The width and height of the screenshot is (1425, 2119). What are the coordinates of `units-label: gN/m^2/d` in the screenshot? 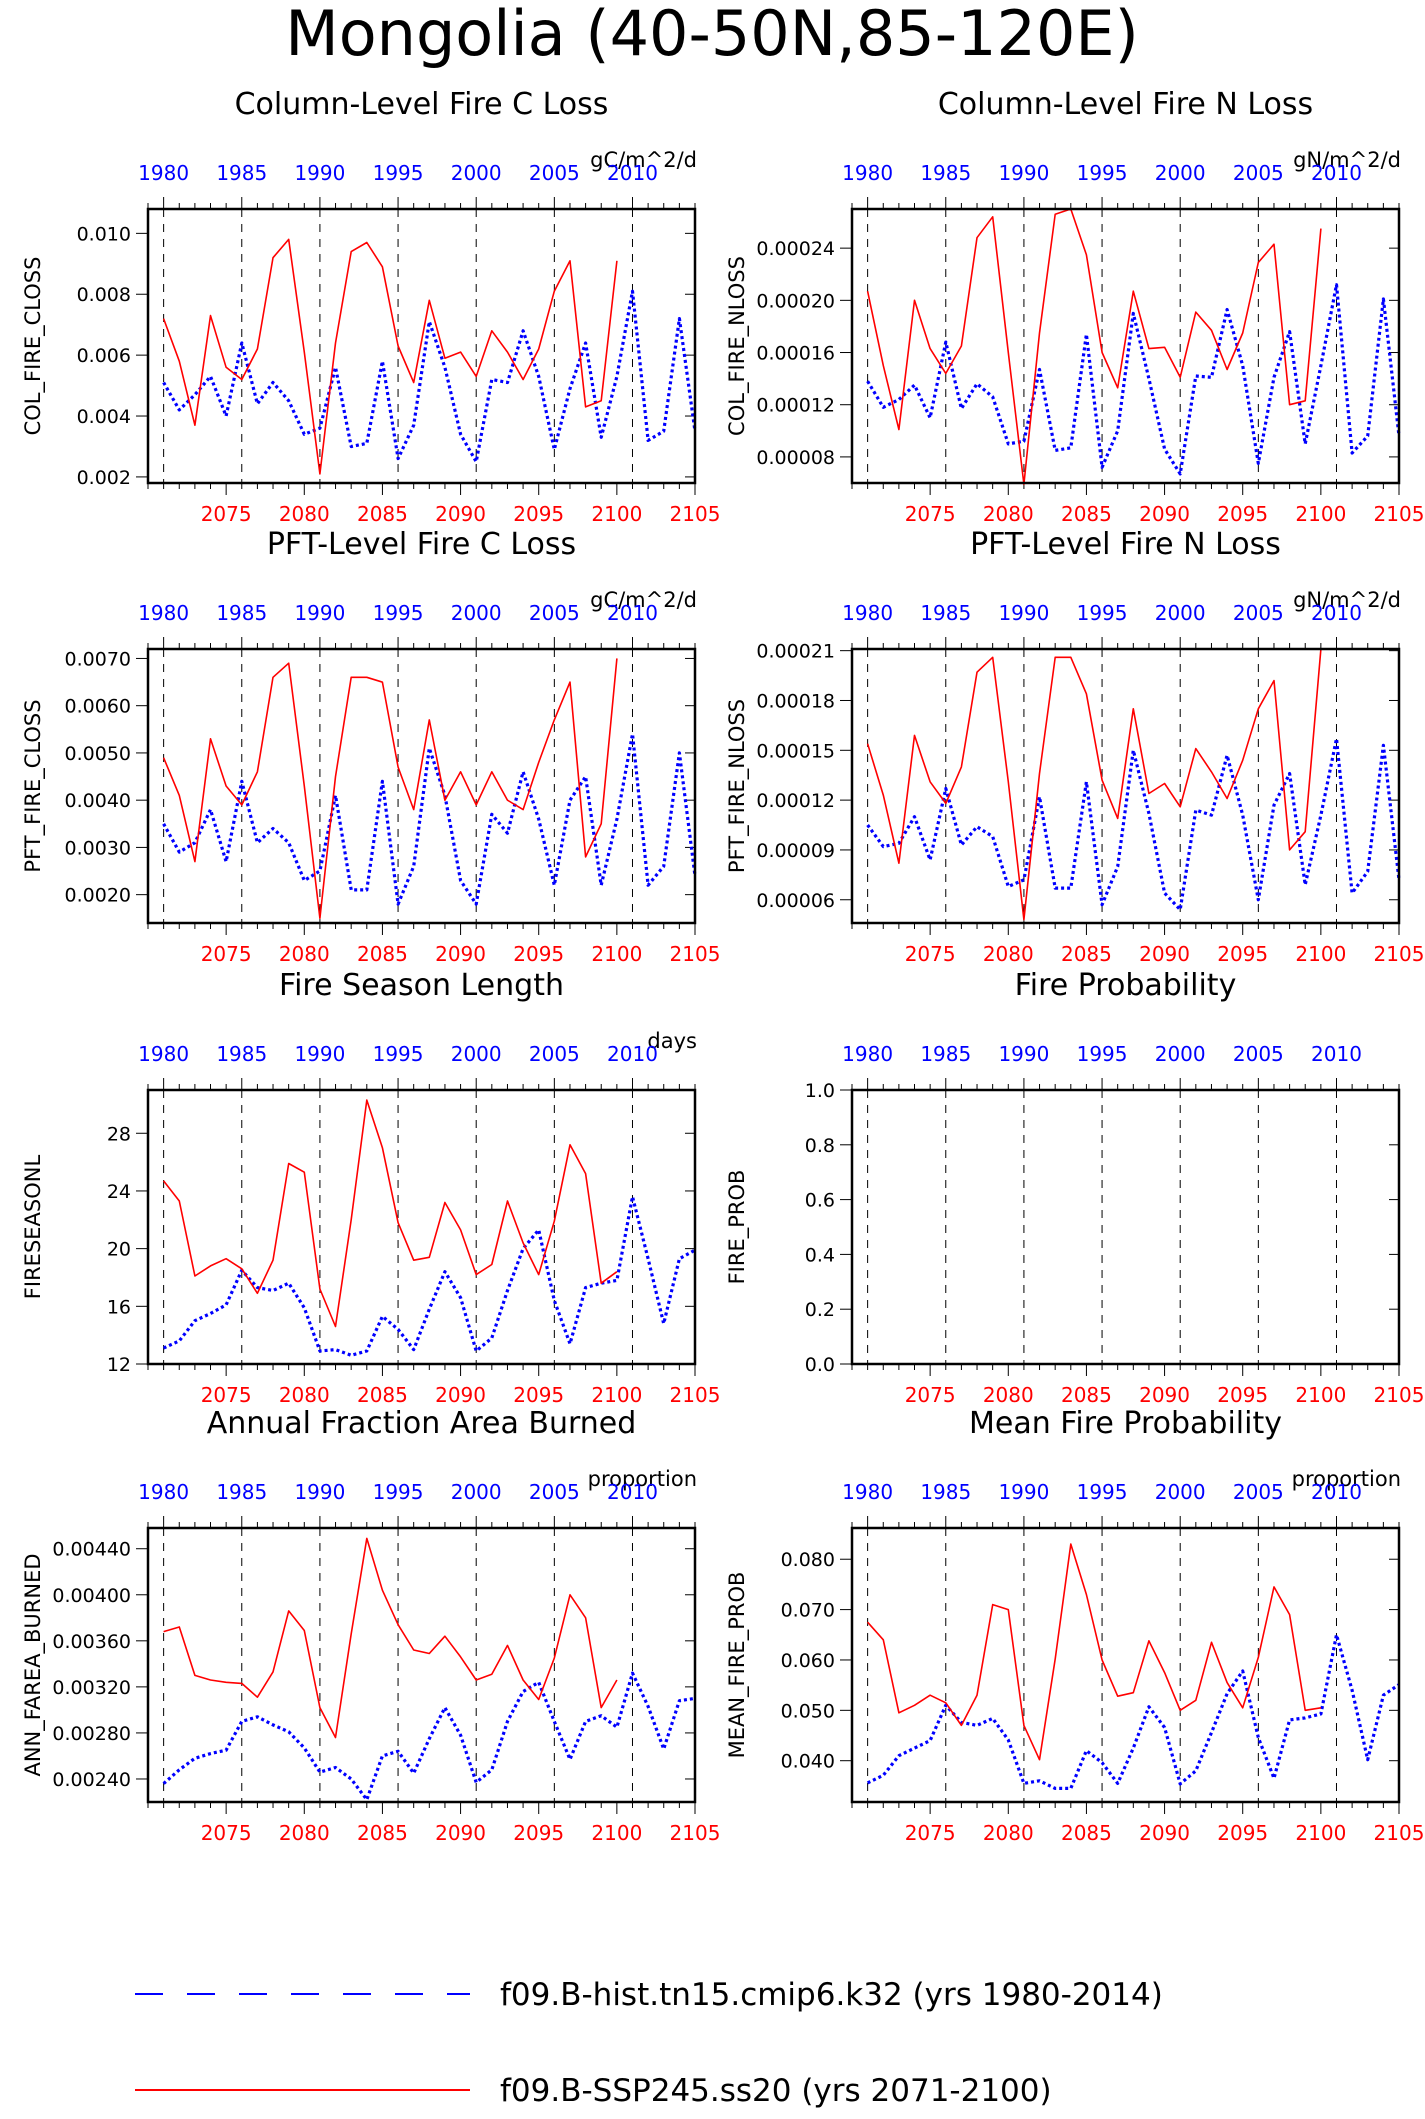 It's located at (1347, 600).